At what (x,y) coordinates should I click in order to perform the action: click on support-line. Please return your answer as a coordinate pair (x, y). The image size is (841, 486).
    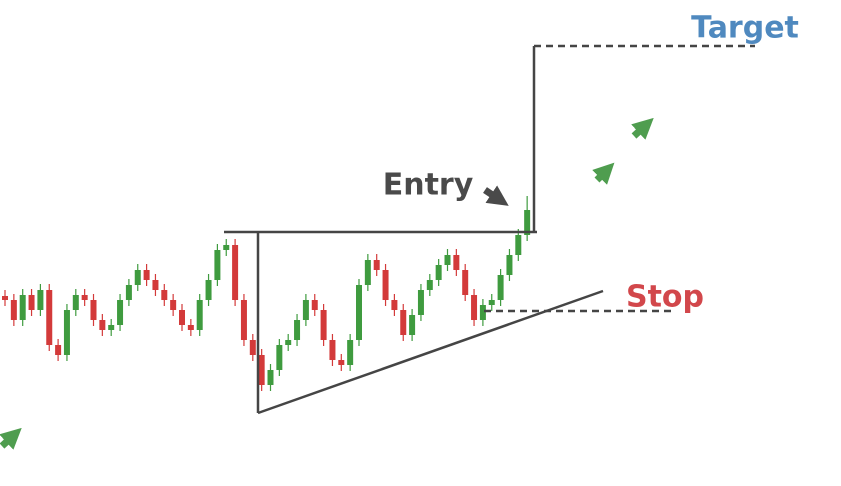
    Looking at the image, I should click on (430, 352).